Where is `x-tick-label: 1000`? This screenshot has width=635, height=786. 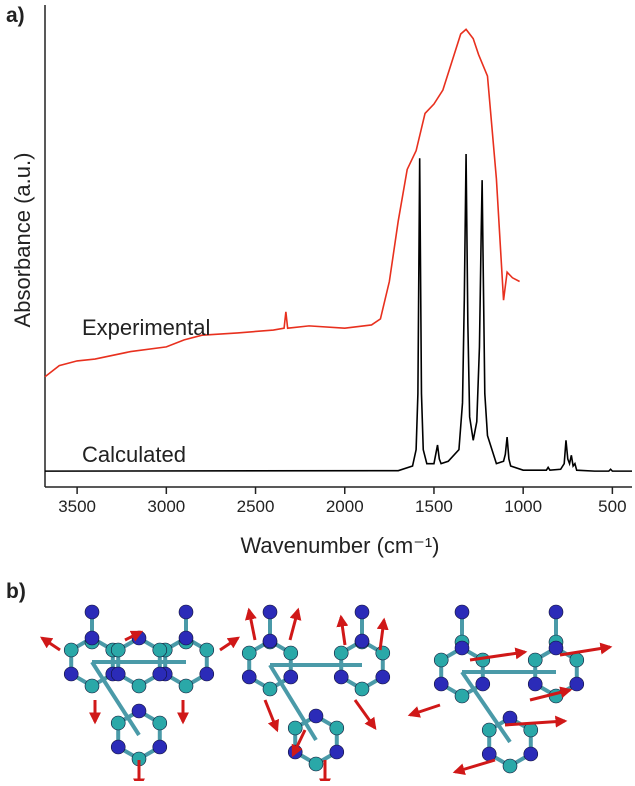
x-tick-label: 1000 is located at coordinates (523, 506).